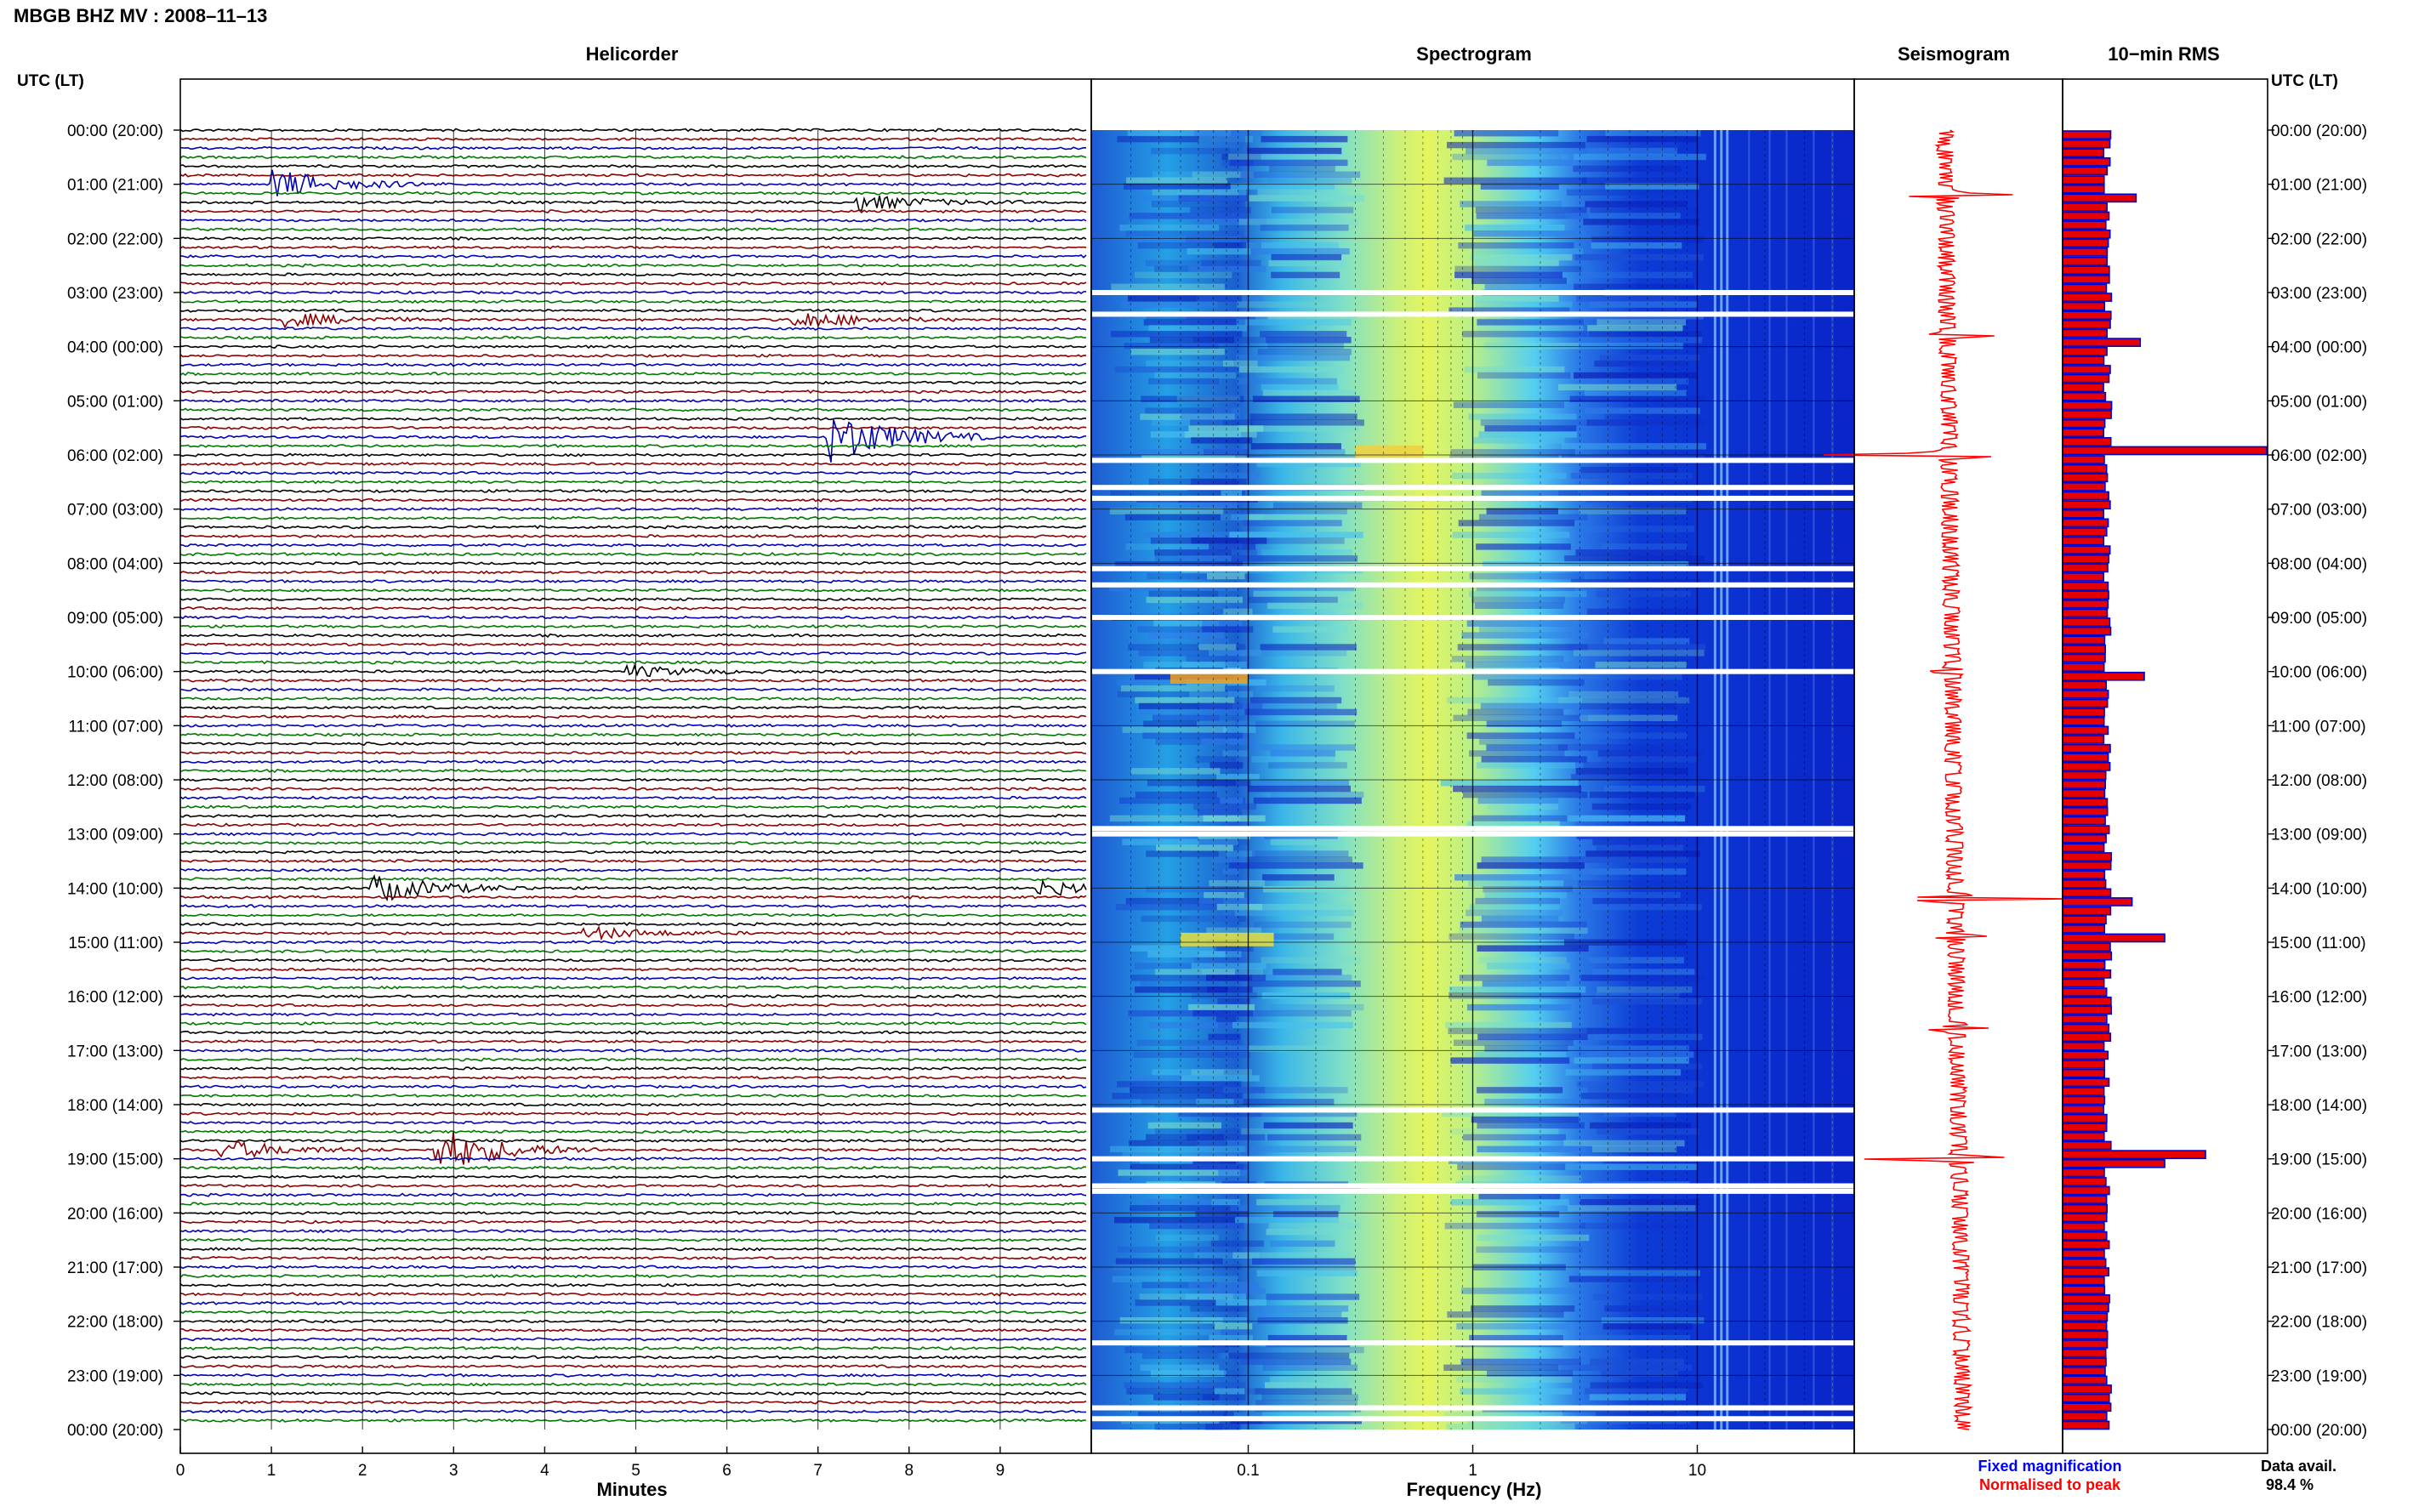 Image resolution: width=2419 pixels, height=1512 pixels. Describe the element at coordinates (909, 1471) in the screenshot. I see `minute-tick-label: 8` at that location.